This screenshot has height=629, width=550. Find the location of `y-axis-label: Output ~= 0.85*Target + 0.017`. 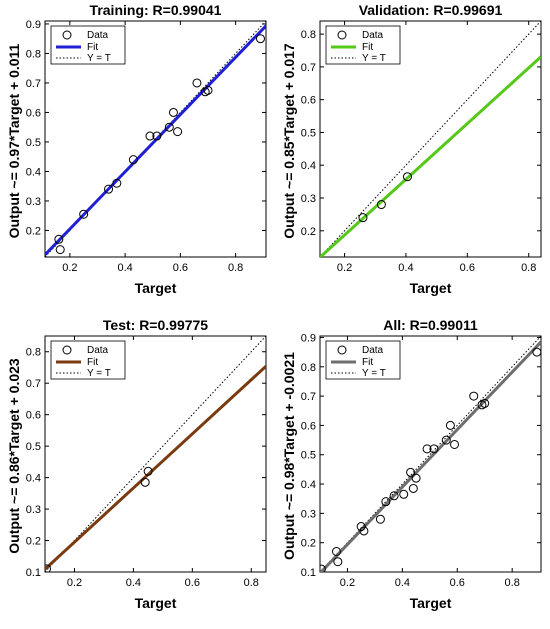

y-axis-label: Output ~= 0.85*Target + 0.017 is located at coordinates (289, 141).